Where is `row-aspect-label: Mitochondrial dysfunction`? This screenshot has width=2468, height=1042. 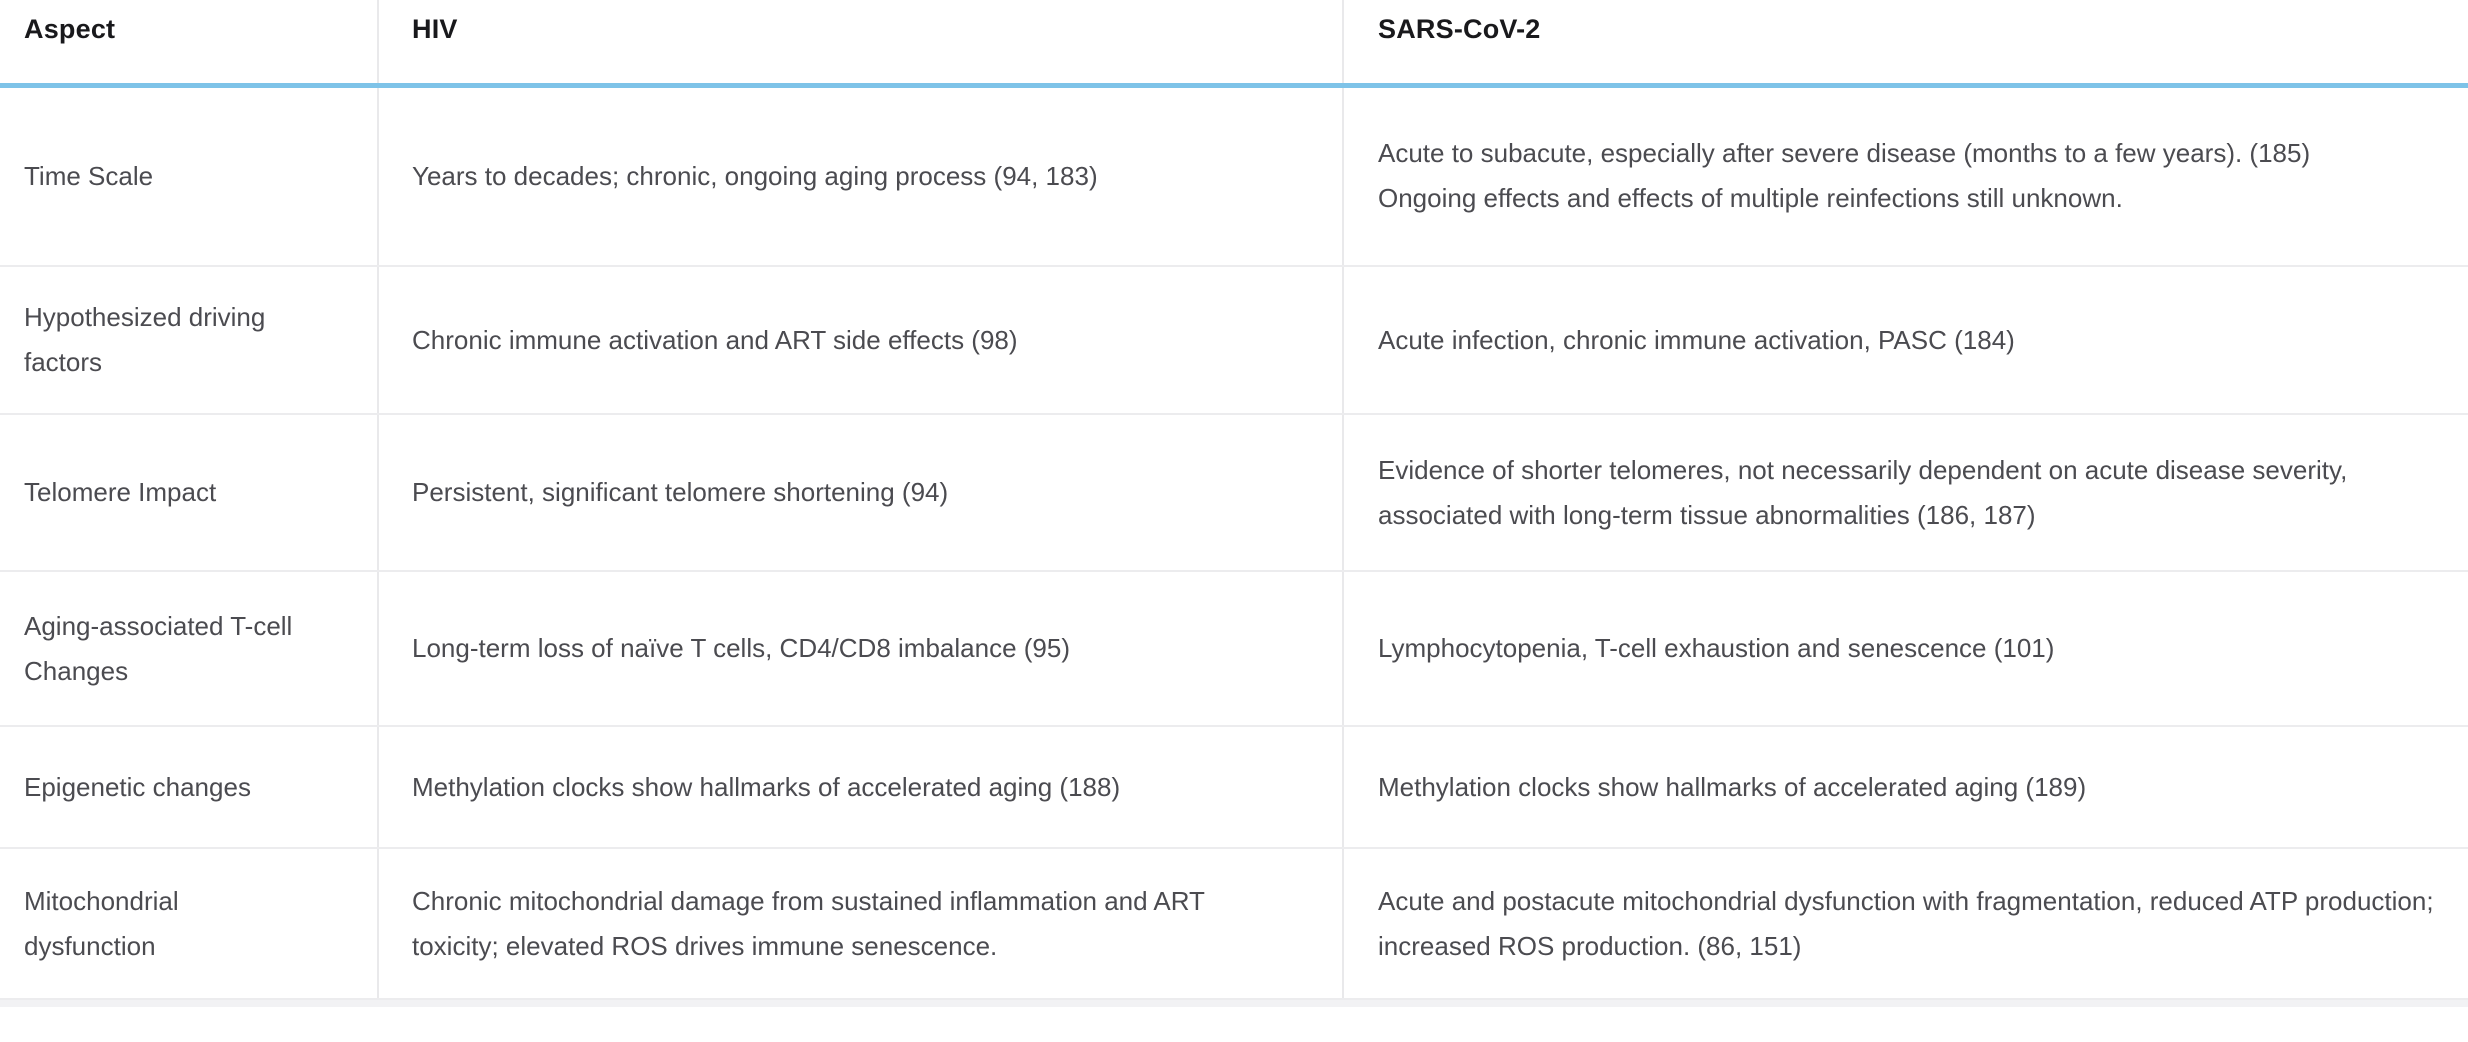
row-aspect-label: Mitochondrial dysfunction is located at coordinates (189, 924).